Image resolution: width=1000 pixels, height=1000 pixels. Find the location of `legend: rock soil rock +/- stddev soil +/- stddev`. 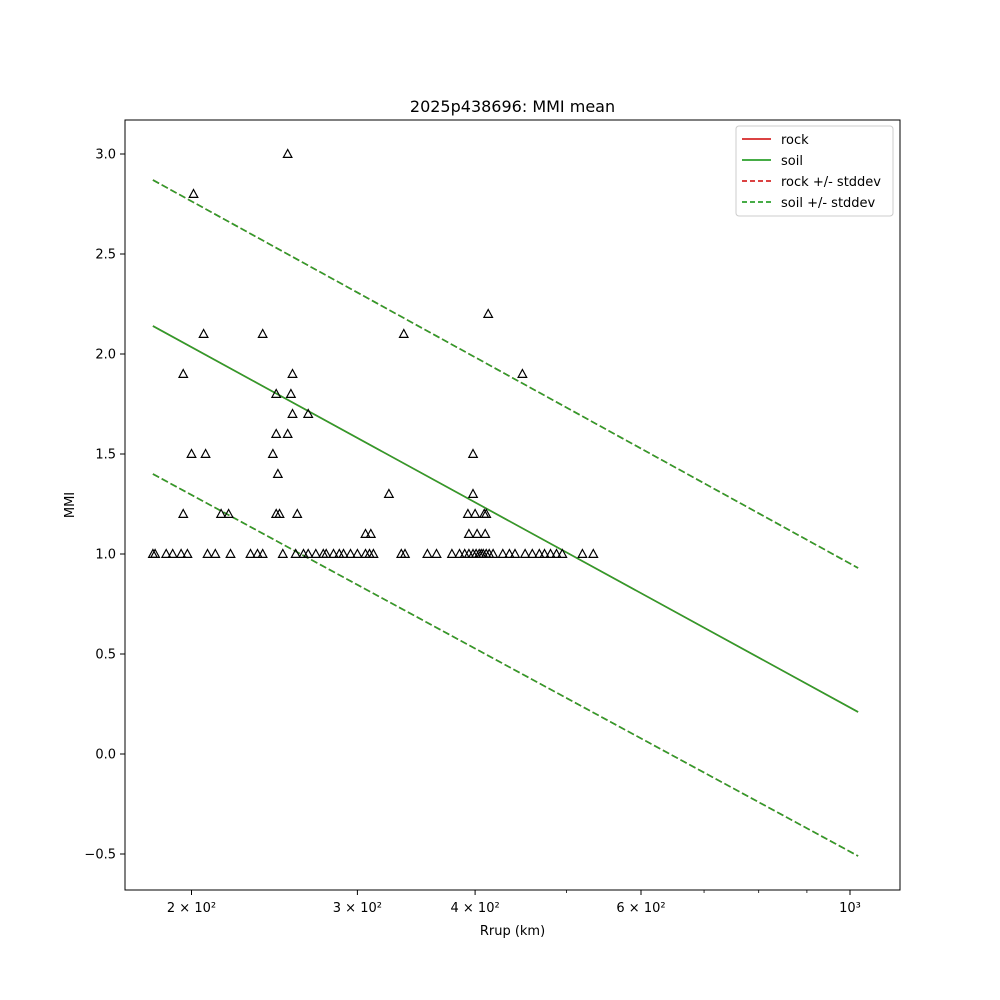

legend: rock soil rock +/- stddev soil +/- stddev is located at coordinates (814, 171).